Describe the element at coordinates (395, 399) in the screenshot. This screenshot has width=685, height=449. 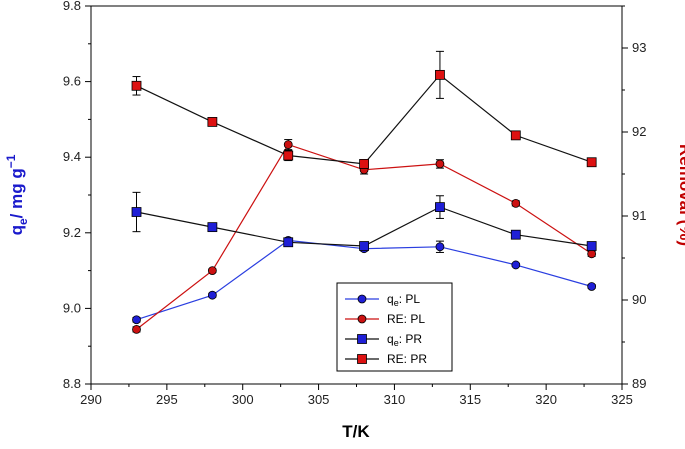
I see `x-tick-label: 310` at that location.